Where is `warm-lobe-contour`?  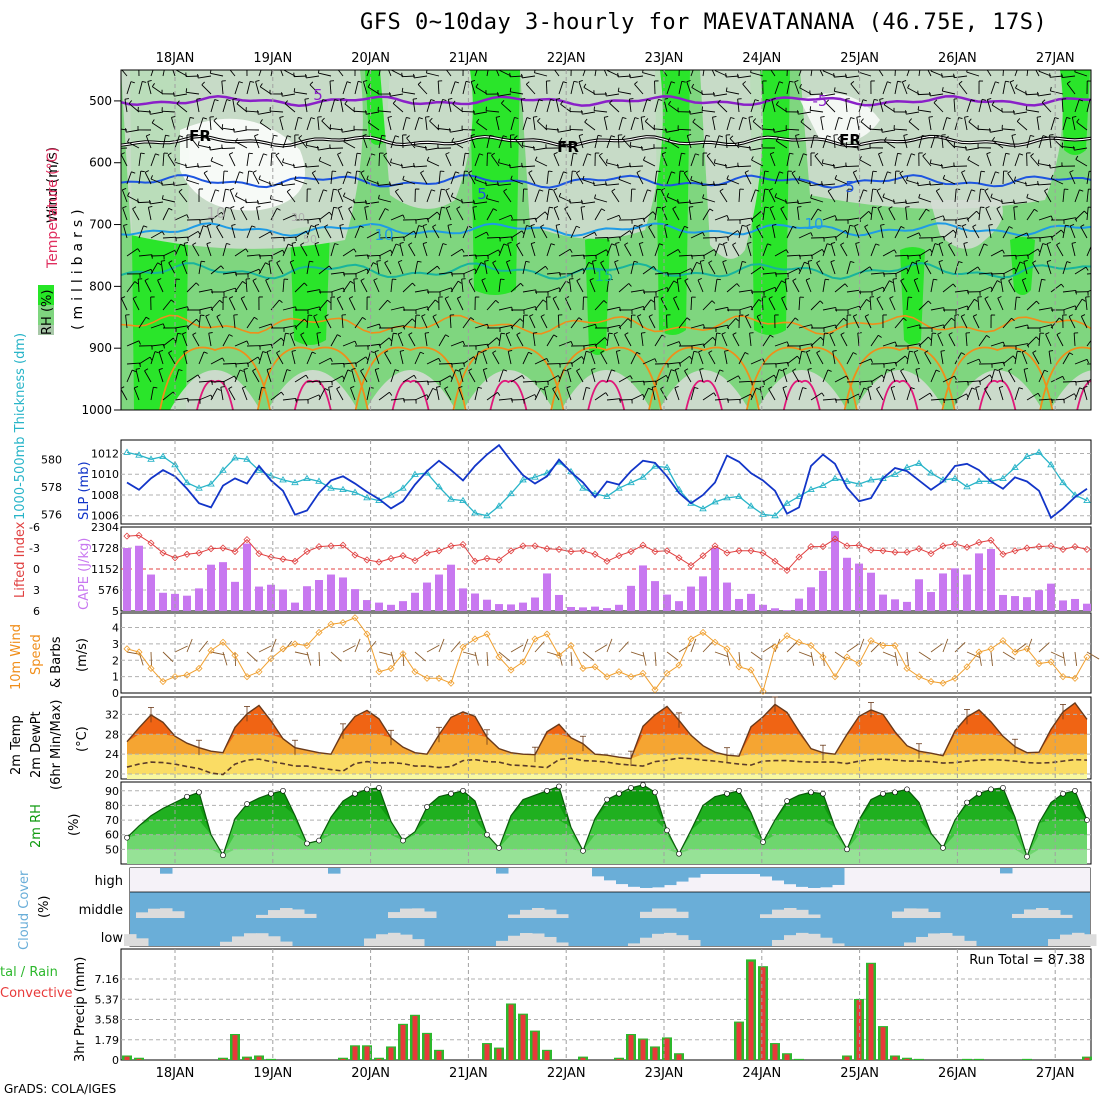 warm-lobe-contour is located at coordinates (312, 378).